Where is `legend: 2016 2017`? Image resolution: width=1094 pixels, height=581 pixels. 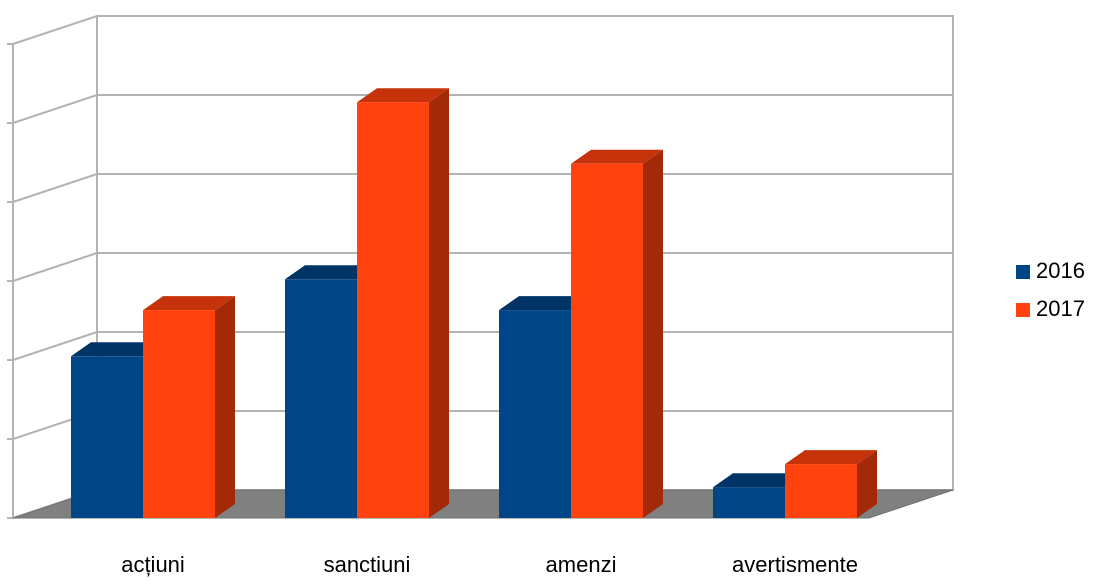 legend: 2016 2017 is located at coordinates (1050, 289).